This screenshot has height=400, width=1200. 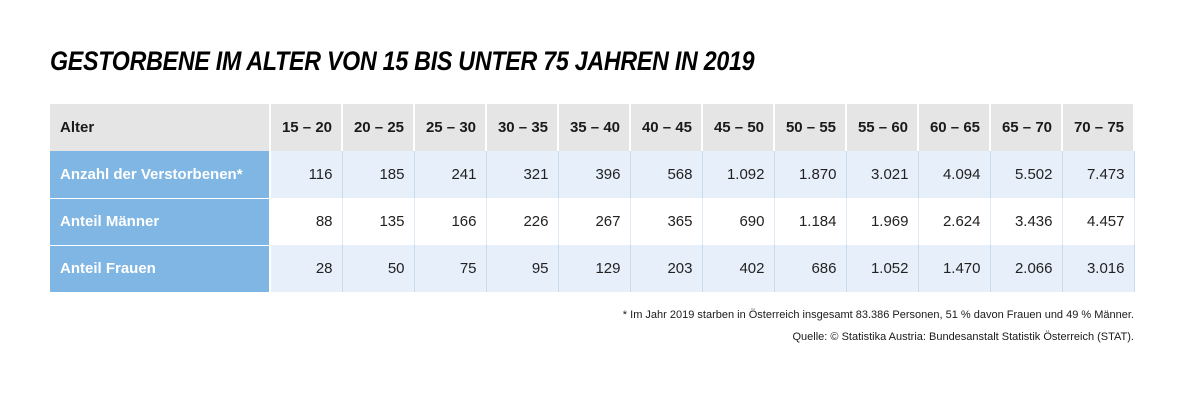 What do you see at coordinates (378, 174) in the screenshot?
I see `table-cell: 185` at bounding box center [378, 174].